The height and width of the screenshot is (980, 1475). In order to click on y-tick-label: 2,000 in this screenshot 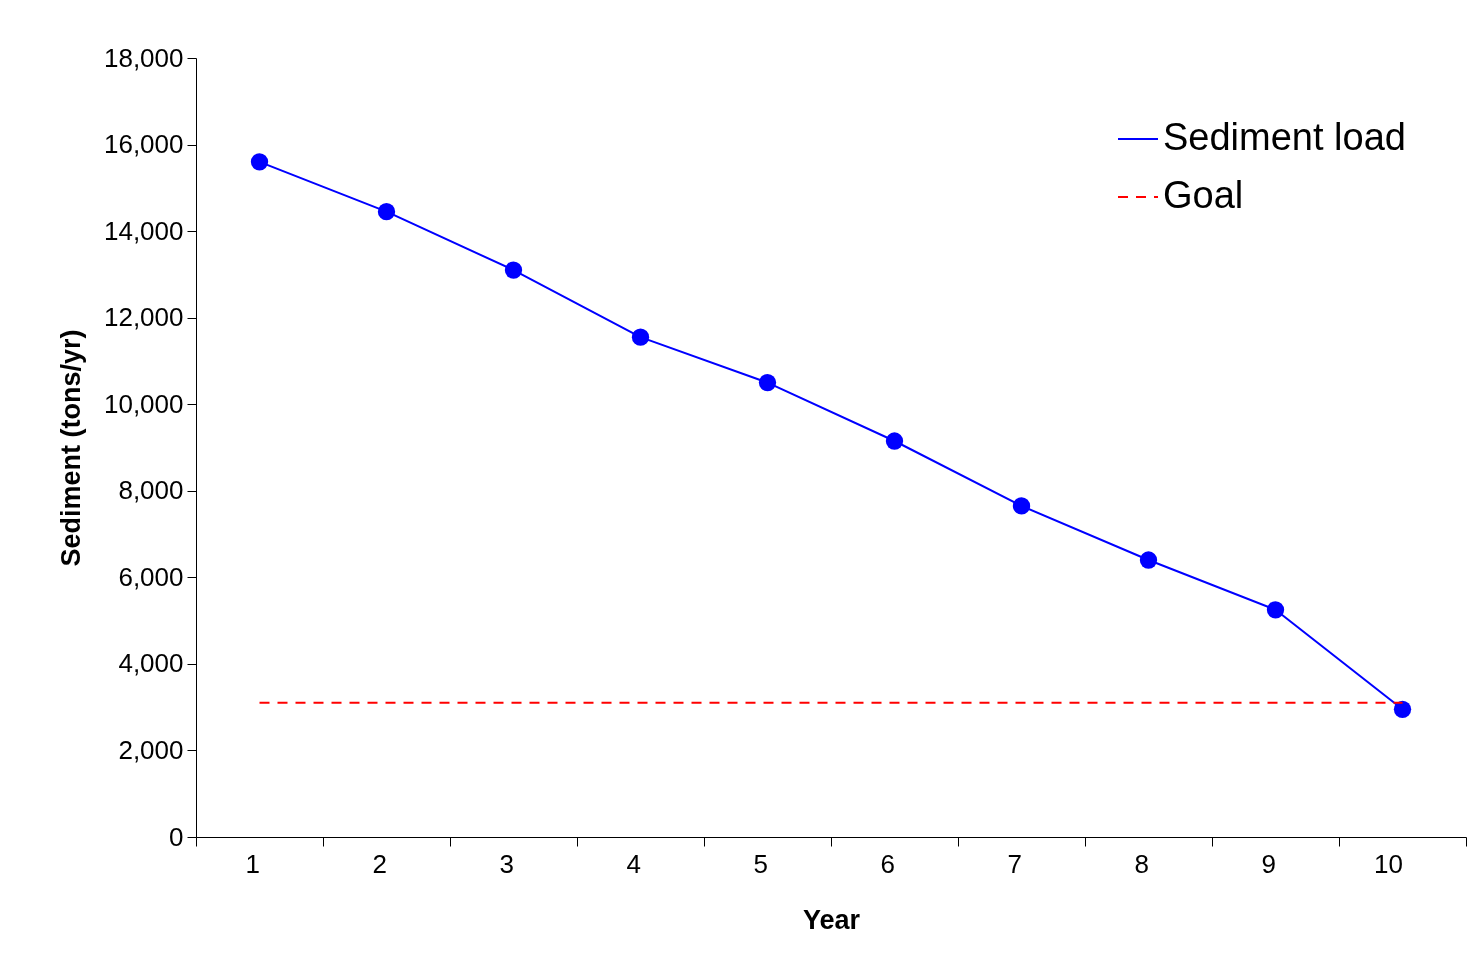, I will do `click(151, 749)`.